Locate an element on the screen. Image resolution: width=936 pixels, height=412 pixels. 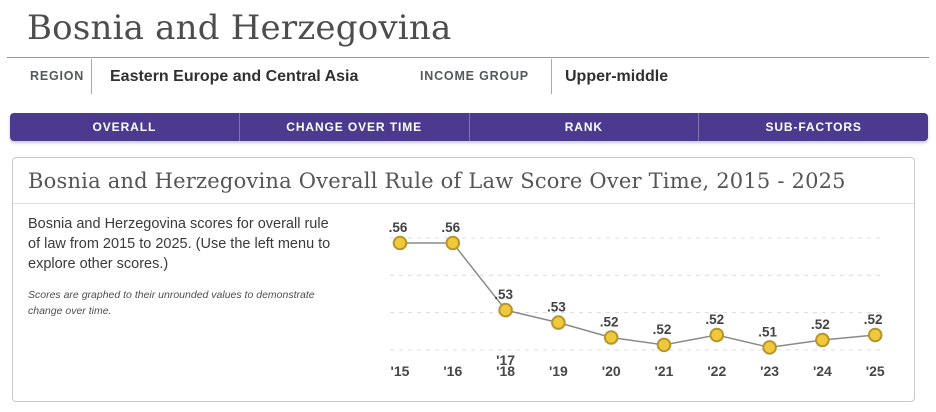
data-point-'20 is located at coordinates (611, 337).